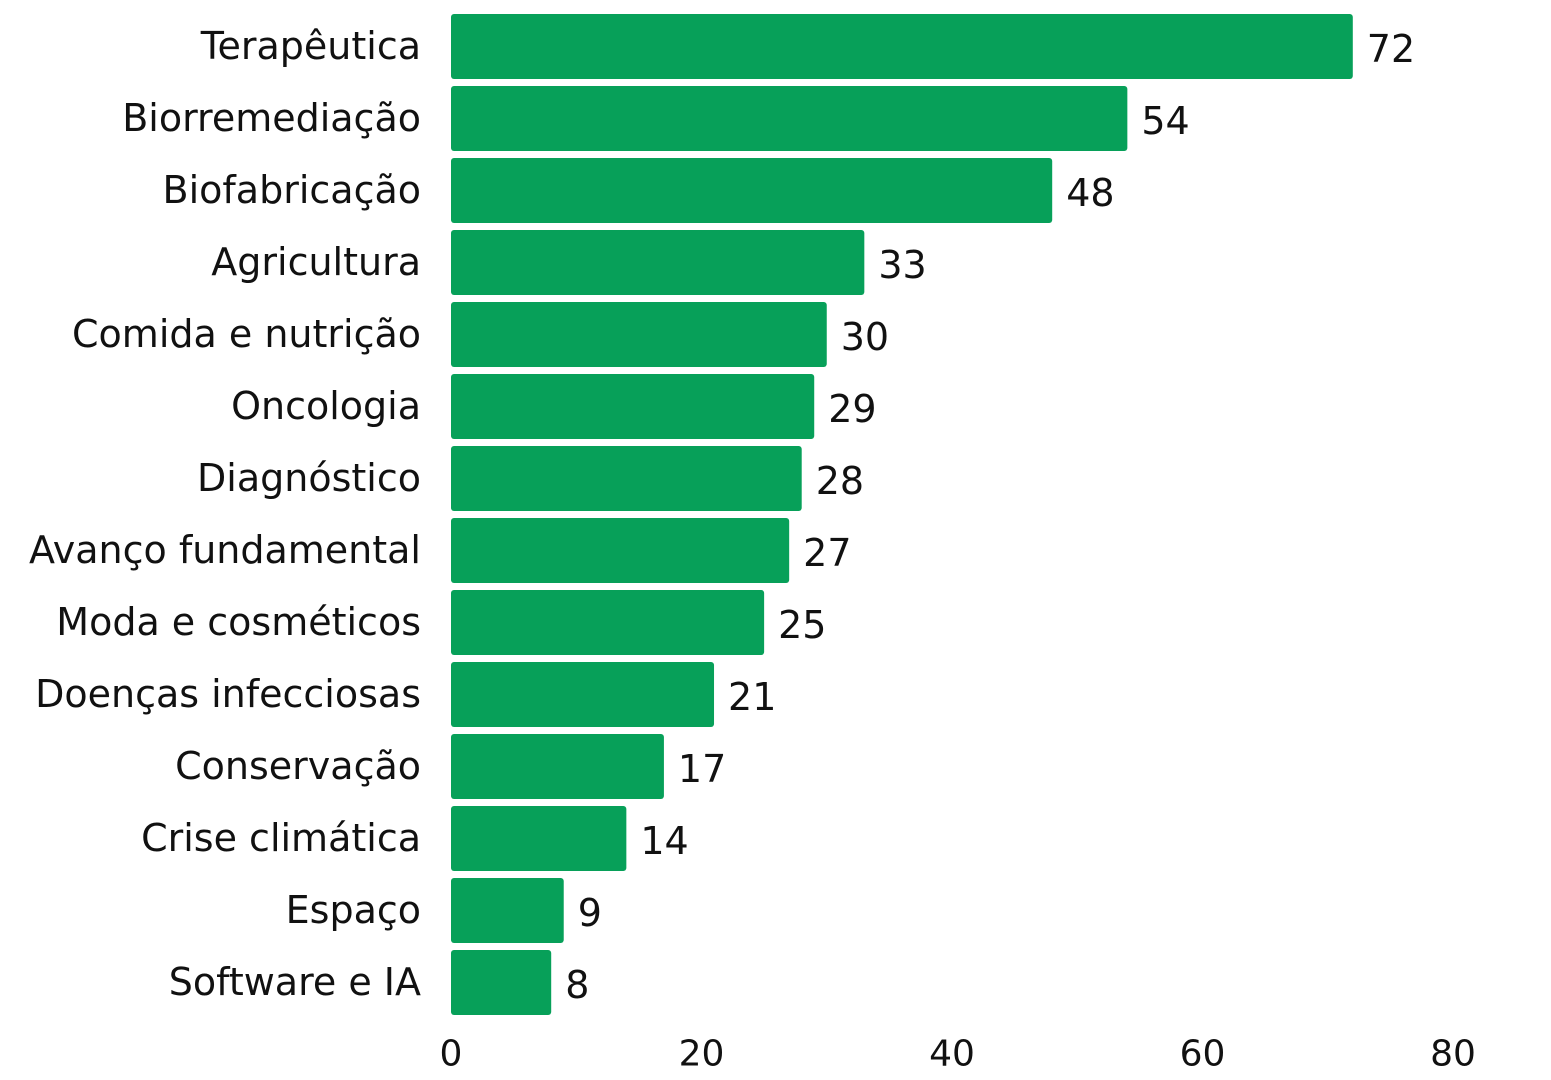 The height and width of the screenshot is (1080, 1551). What do you see at coordinates (326, 406) in the screenshot?
I see `category-label: Oncologia` at bounding box center [326, 406].